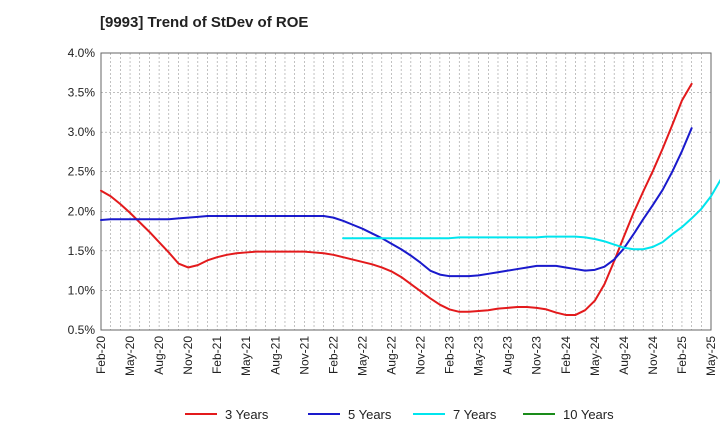 This screenshot has height=440, width=720. I want to click on x-tick-label: Feb-22, so click(333, 355).